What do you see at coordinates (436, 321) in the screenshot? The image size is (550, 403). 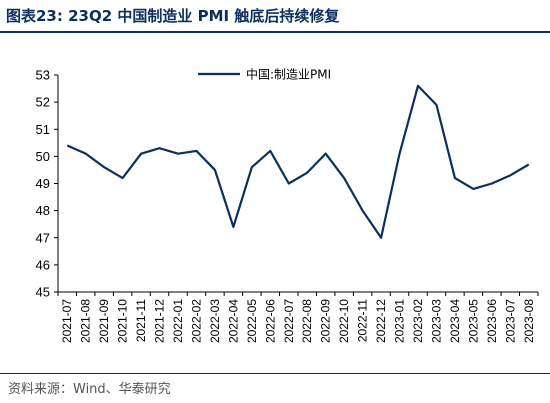 I see `x-tick-label: 2023-03` at bounding box center [436, 321].